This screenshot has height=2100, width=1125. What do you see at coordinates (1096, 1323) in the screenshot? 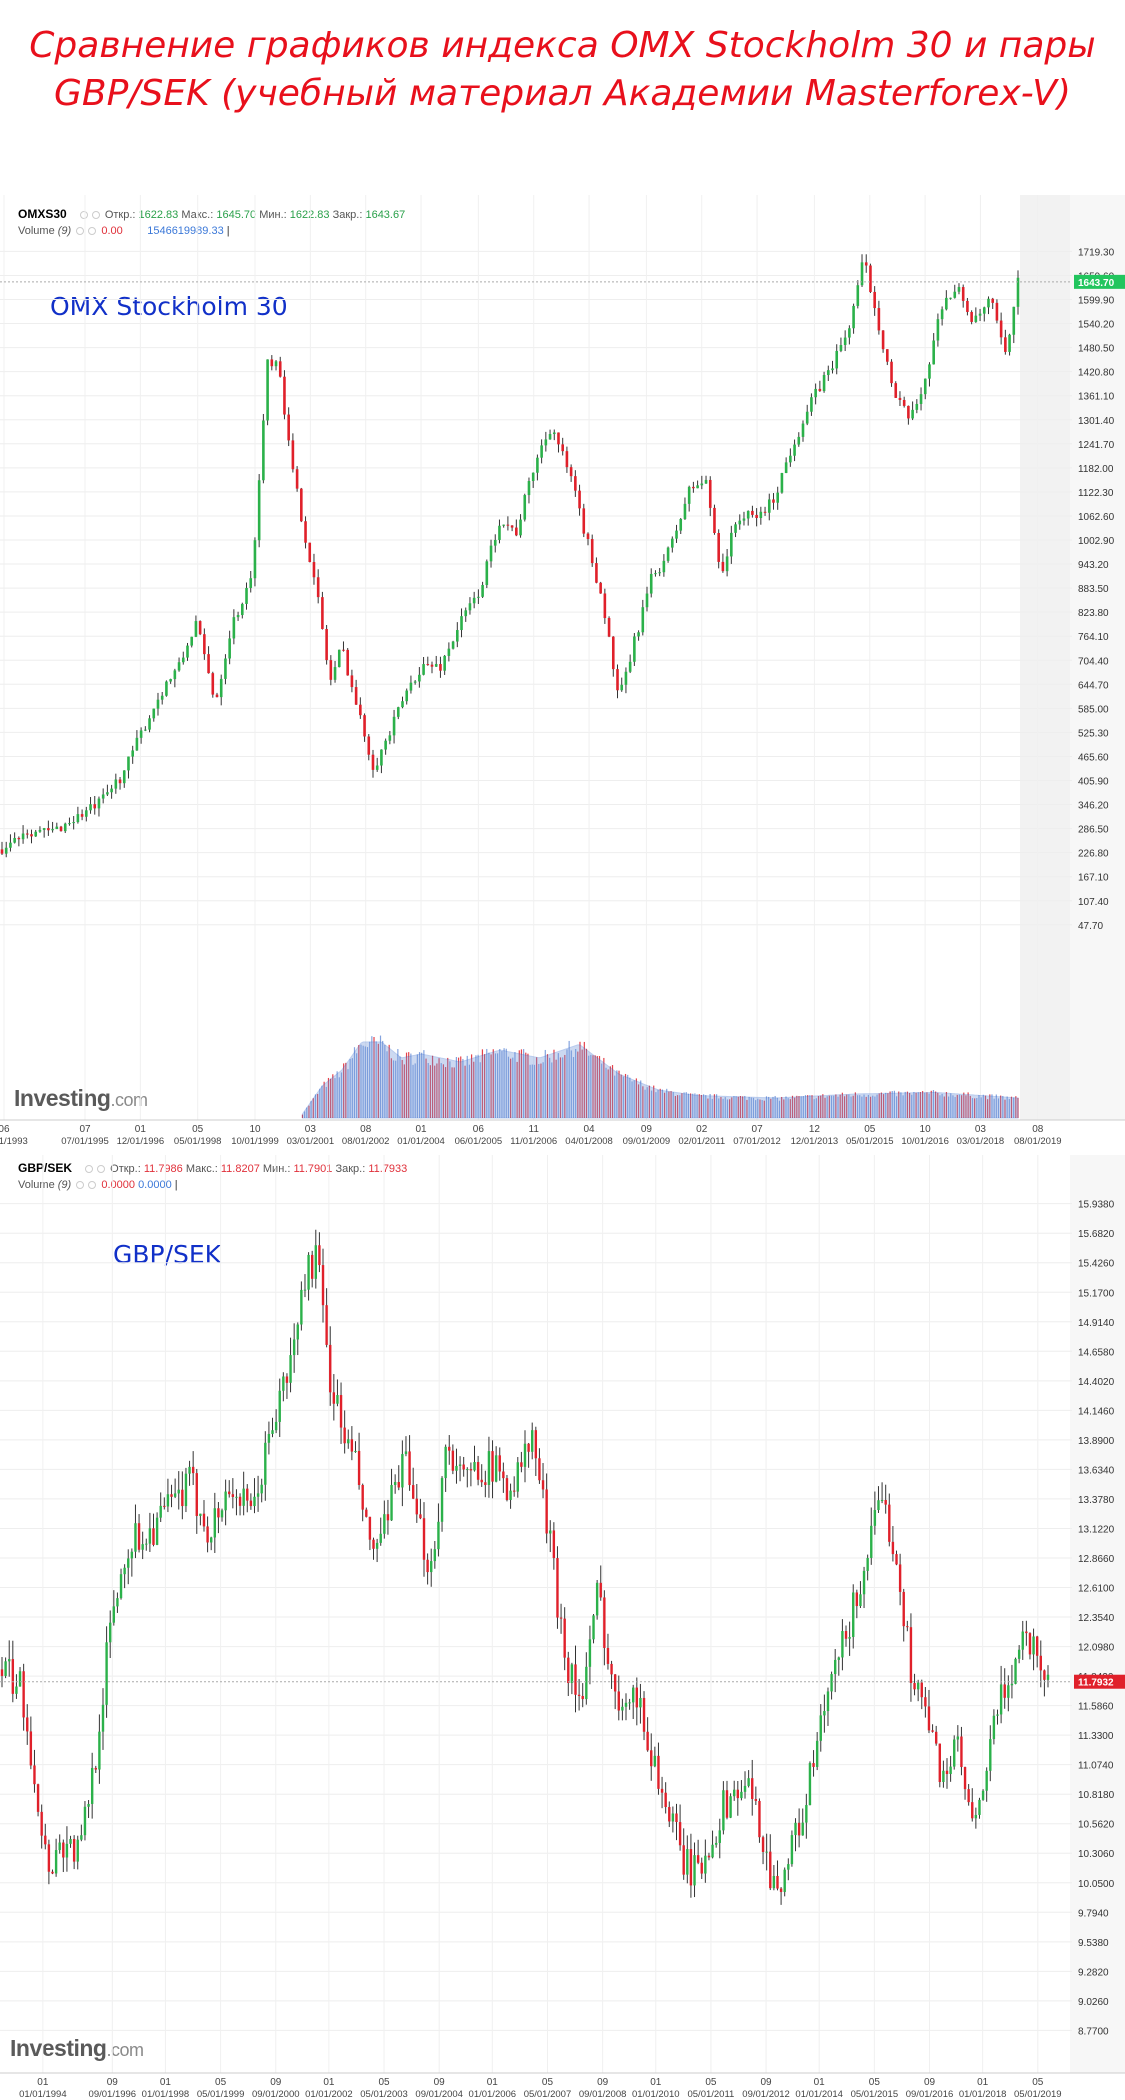
I see `y-tick-label: 14.9140` at bounding box center [1096, 1323].